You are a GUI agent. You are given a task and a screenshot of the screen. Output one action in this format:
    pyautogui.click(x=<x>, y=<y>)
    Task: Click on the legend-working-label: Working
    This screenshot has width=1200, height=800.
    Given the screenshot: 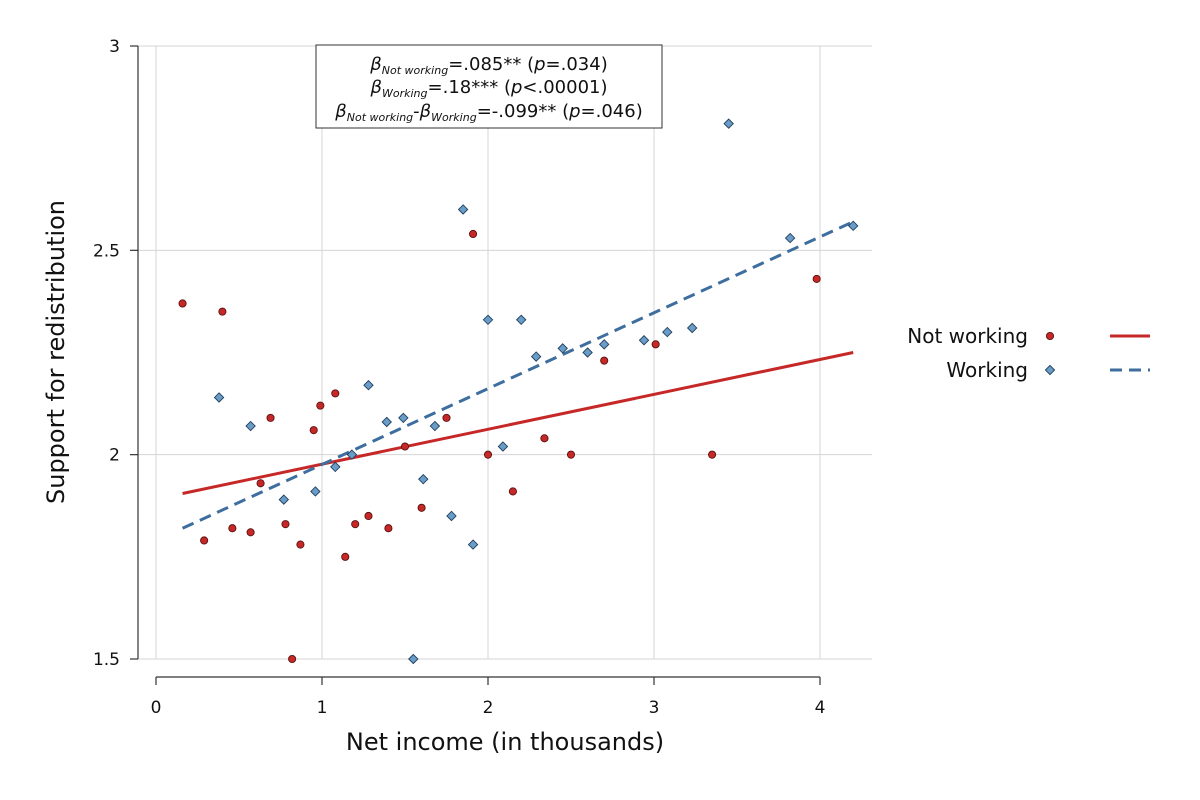 What is the action you would take?
    pyautogui.click(x=987, y=370)
    